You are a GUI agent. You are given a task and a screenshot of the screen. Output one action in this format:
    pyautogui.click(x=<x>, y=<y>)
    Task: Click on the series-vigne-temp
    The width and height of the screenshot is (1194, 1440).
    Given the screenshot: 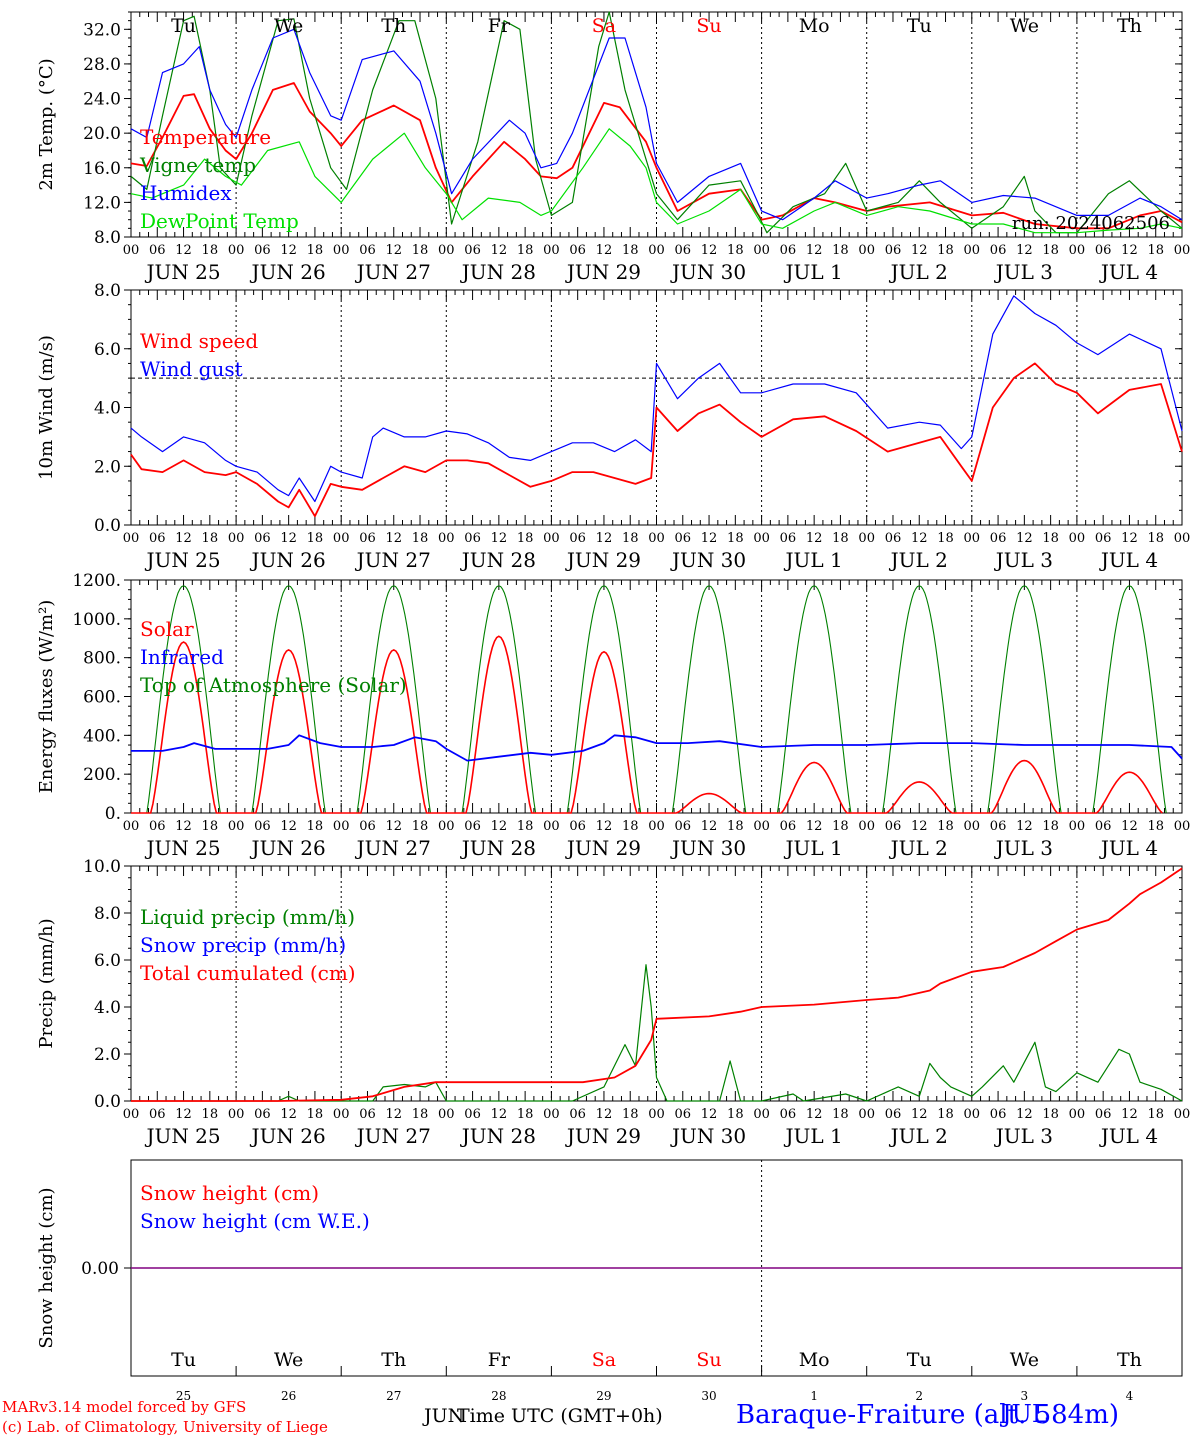 What is the action you would take?
    pyautogui.click(x=656, y=122)
    